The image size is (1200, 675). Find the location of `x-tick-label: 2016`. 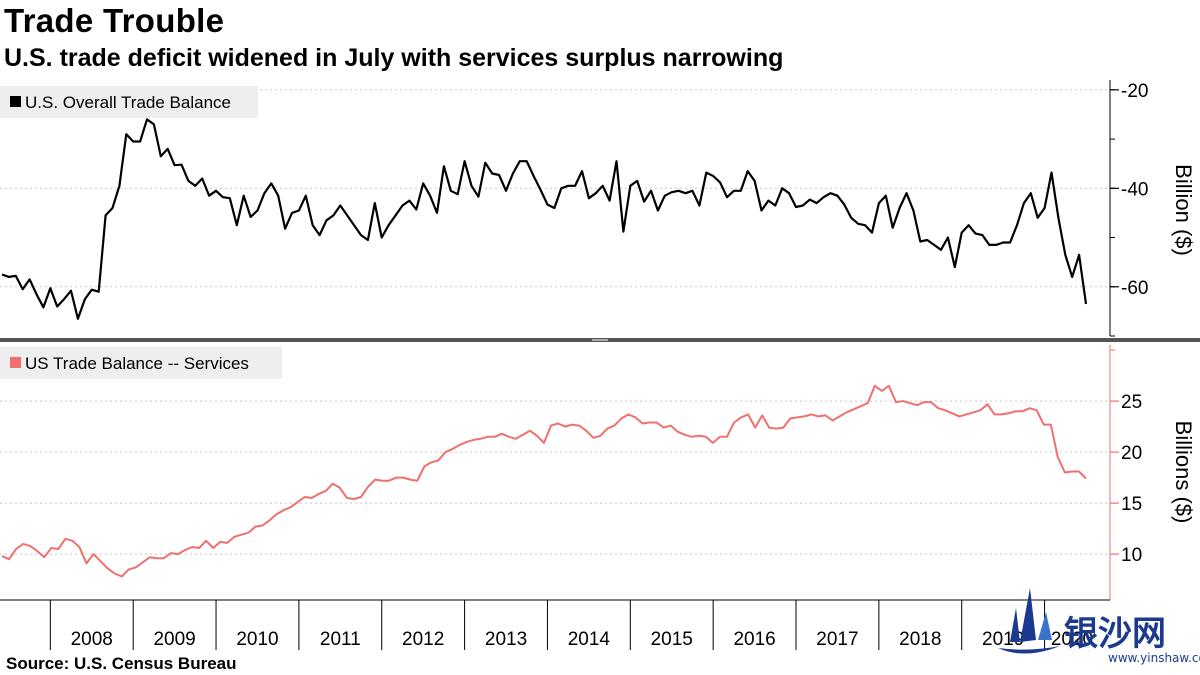

x-tick-label: 2016 is located at coordinates (754, 639).